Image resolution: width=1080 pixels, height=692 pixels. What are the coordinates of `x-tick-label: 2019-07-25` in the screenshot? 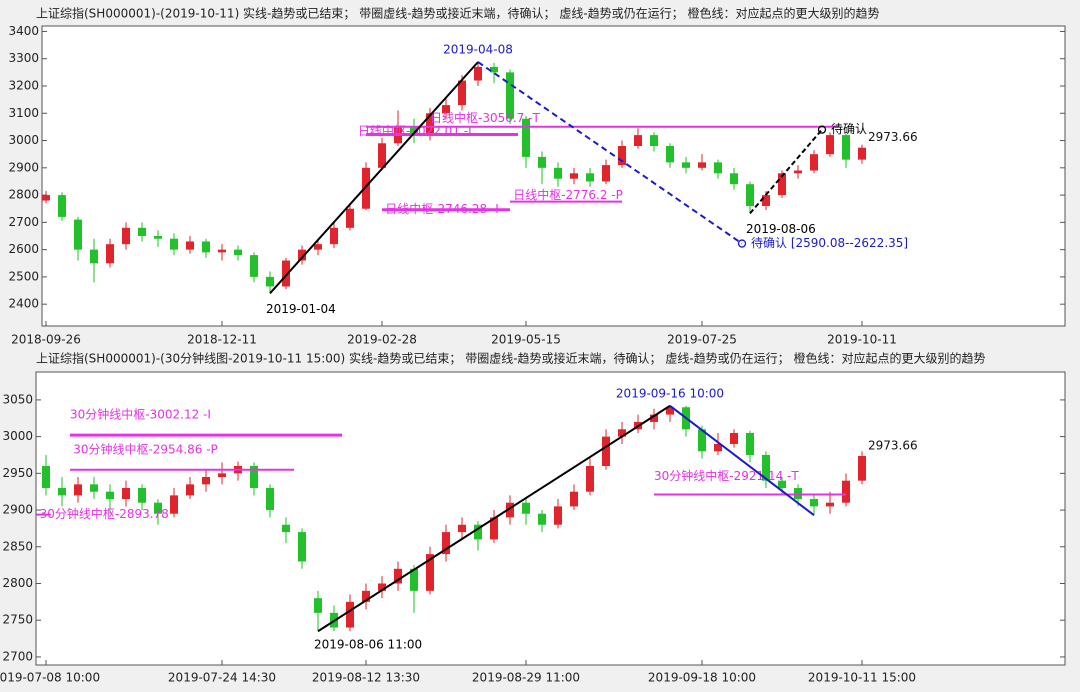 It's located at (702, 340).